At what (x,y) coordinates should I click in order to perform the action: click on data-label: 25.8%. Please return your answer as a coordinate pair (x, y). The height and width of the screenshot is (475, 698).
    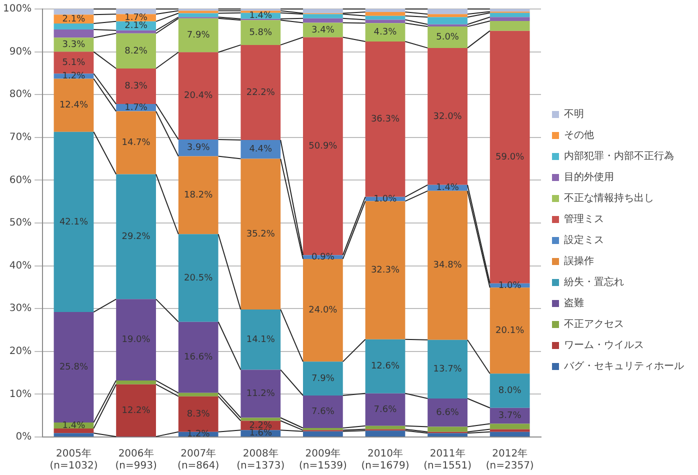
    Looking at the image, I should click on (73, 367).